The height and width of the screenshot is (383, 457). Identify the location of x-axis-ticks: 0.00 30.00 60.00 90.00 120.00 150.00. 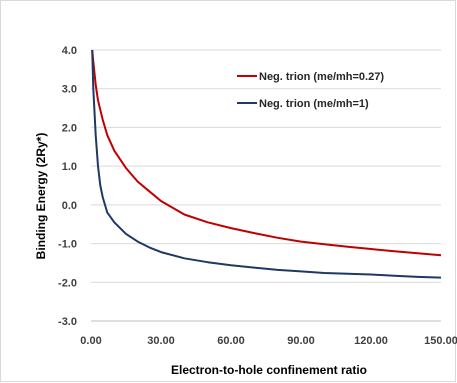
(268, 341).